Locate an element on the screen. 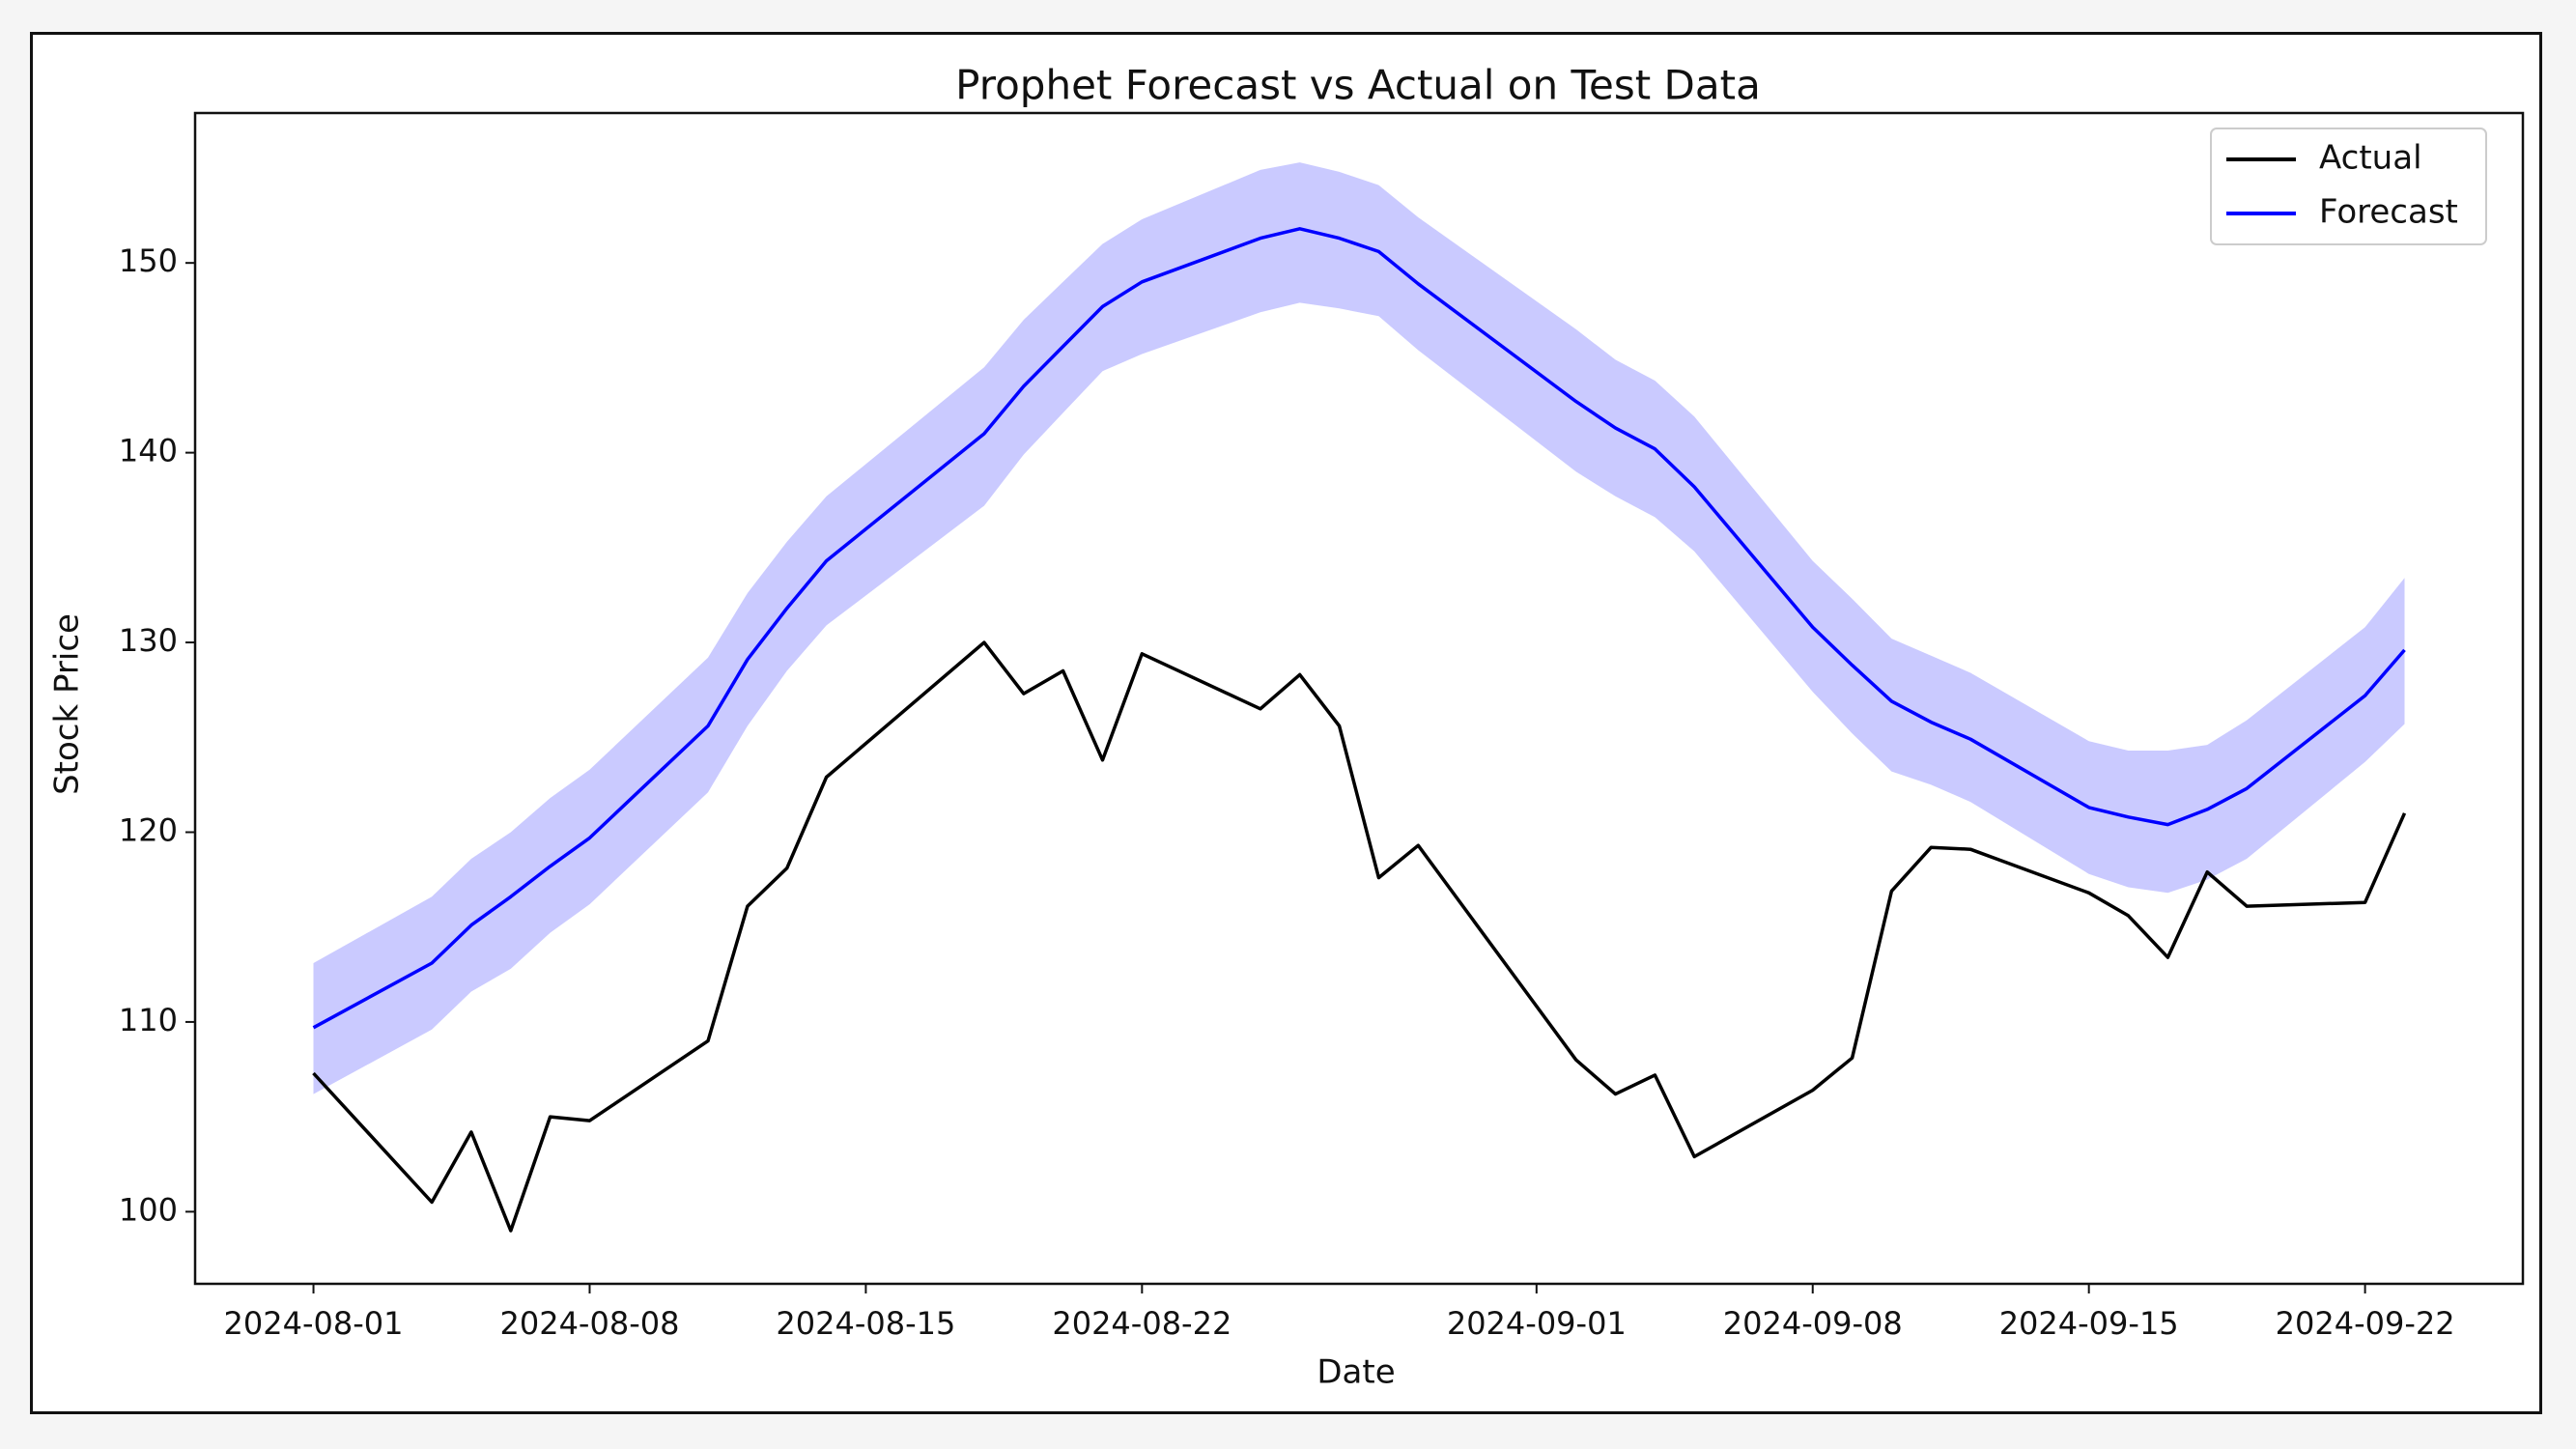 This screenshot has width=2576, height=1449. y-axis: 100 110 120 130 140 150 is located at coordinates (157, 735).